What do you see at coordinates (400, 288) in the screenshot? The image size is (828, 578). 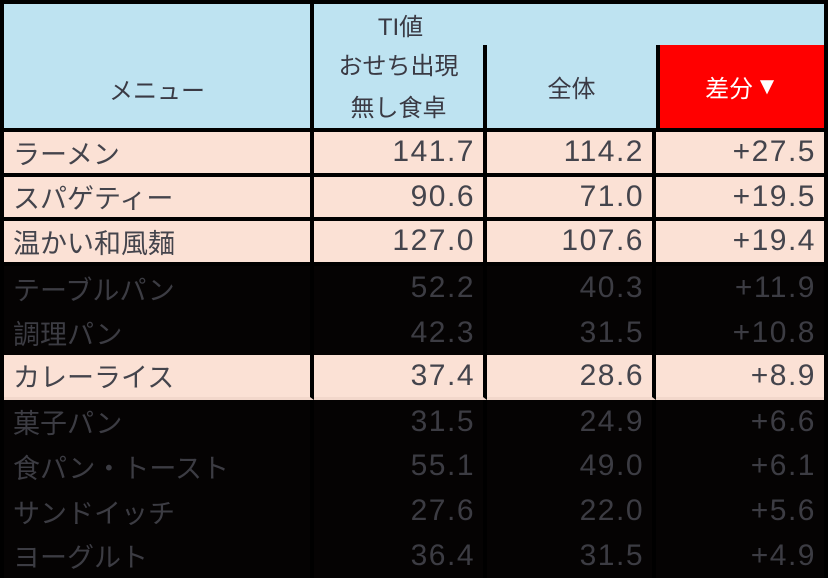 I see `ti-value-cell: 52.2` at bounding box center [400, 288].